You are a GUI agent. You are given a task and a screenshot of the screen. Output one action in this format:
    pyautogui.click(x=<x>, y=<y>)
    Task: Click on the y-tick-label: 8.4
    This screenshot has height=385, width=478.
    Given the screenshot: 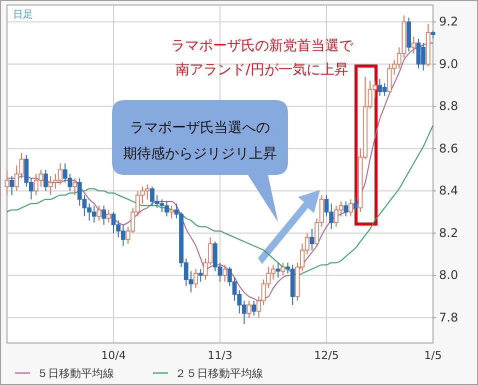 What is the action you would take?
    pyautogui.click(x=448, y=191)
    